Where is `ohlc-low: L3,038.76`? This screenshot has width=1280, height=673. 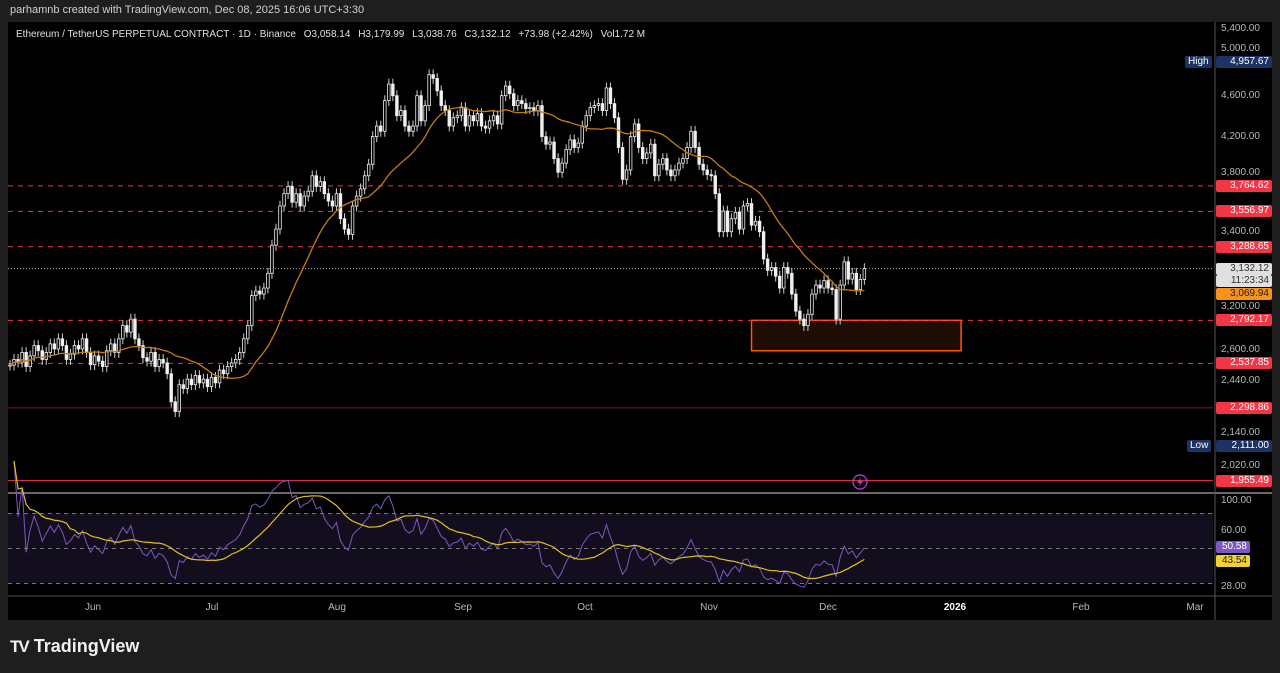 ohlc-low: L3,038.76 is located at coordinates (434, 34).